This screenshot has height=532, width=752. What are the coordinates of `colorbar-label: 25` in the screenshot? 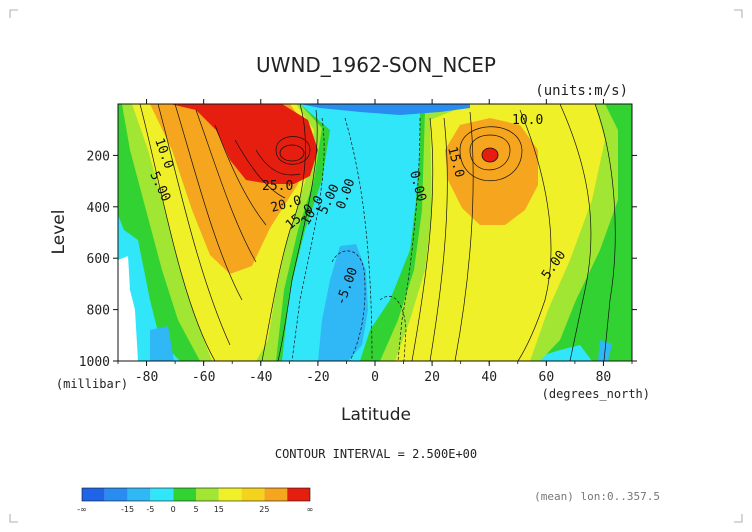 It's located at (264, 509).